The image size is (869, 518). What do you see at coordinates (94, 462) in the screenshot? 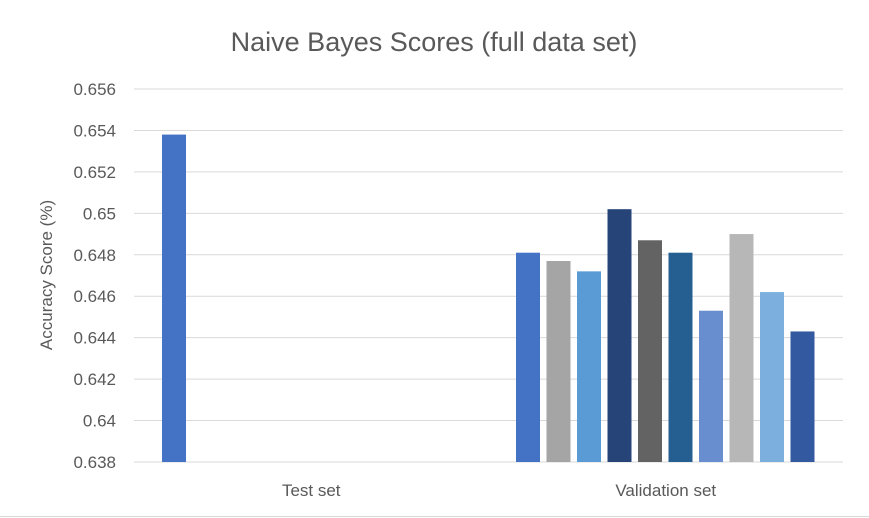
I see `y-tick-label: 0.638` at bounding box center [94, 462].